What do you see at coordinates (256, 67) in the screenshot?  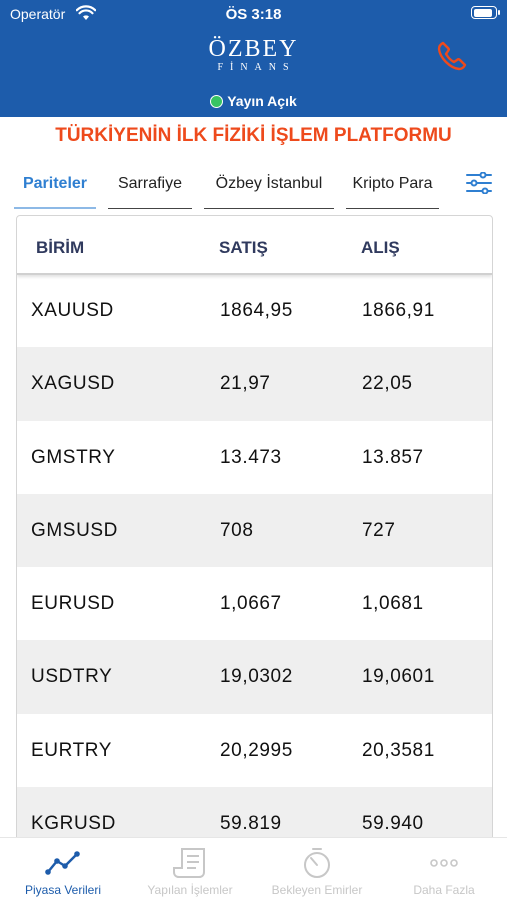 I see `logo-sub-text: FİNANS` at bounding box center [256, 67].